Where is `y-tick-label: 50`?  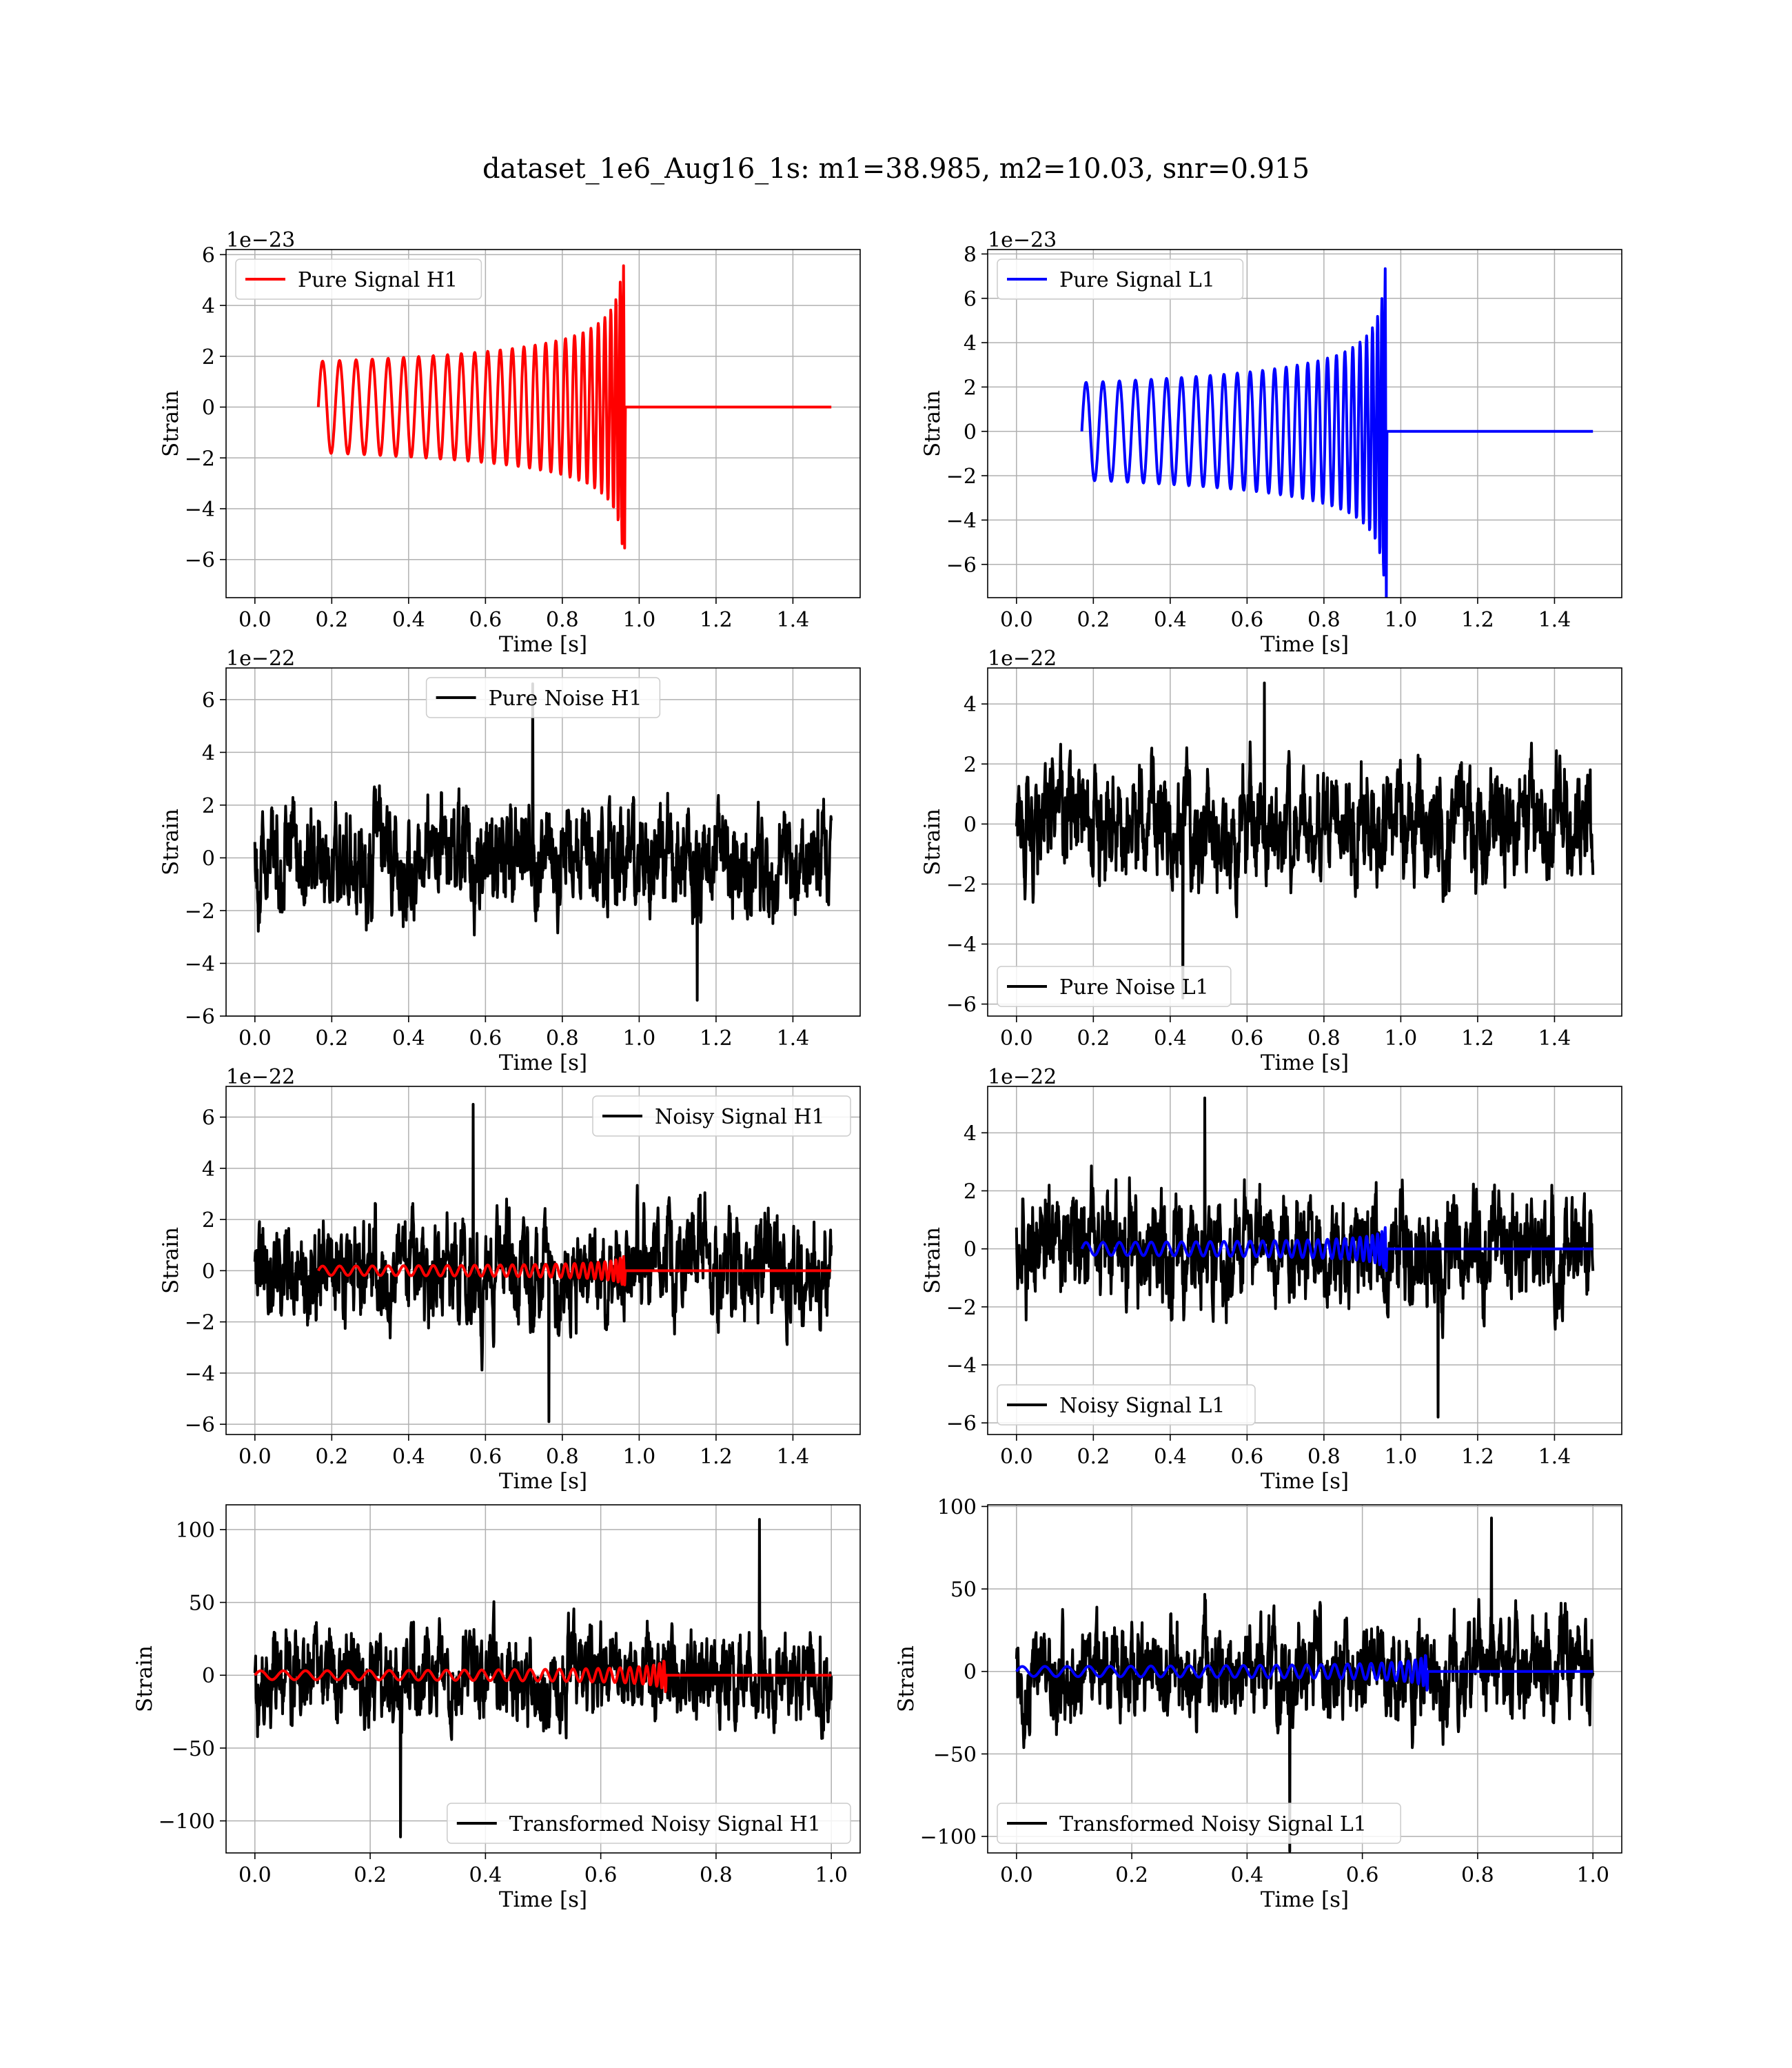
y-tick-label: 50 is located at coordinates (963, 1590).